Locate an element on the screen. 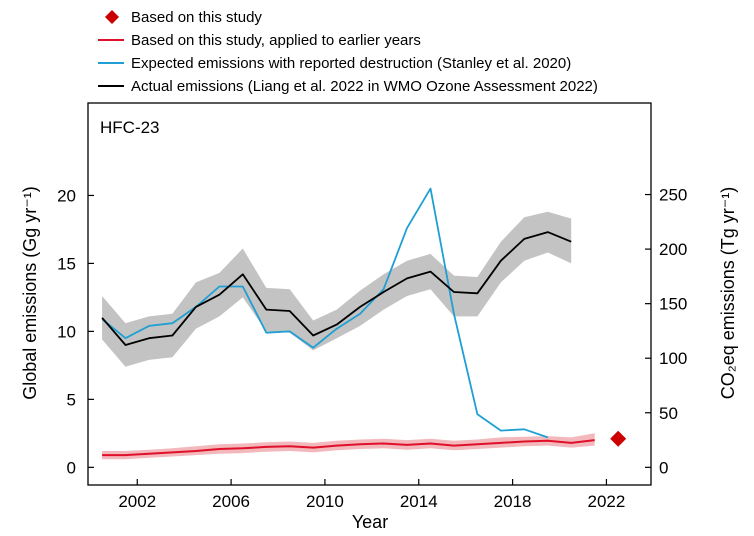 This screenshot has width=754, height=536. y-tick-label: 0 is located at coordinates (71, 467).